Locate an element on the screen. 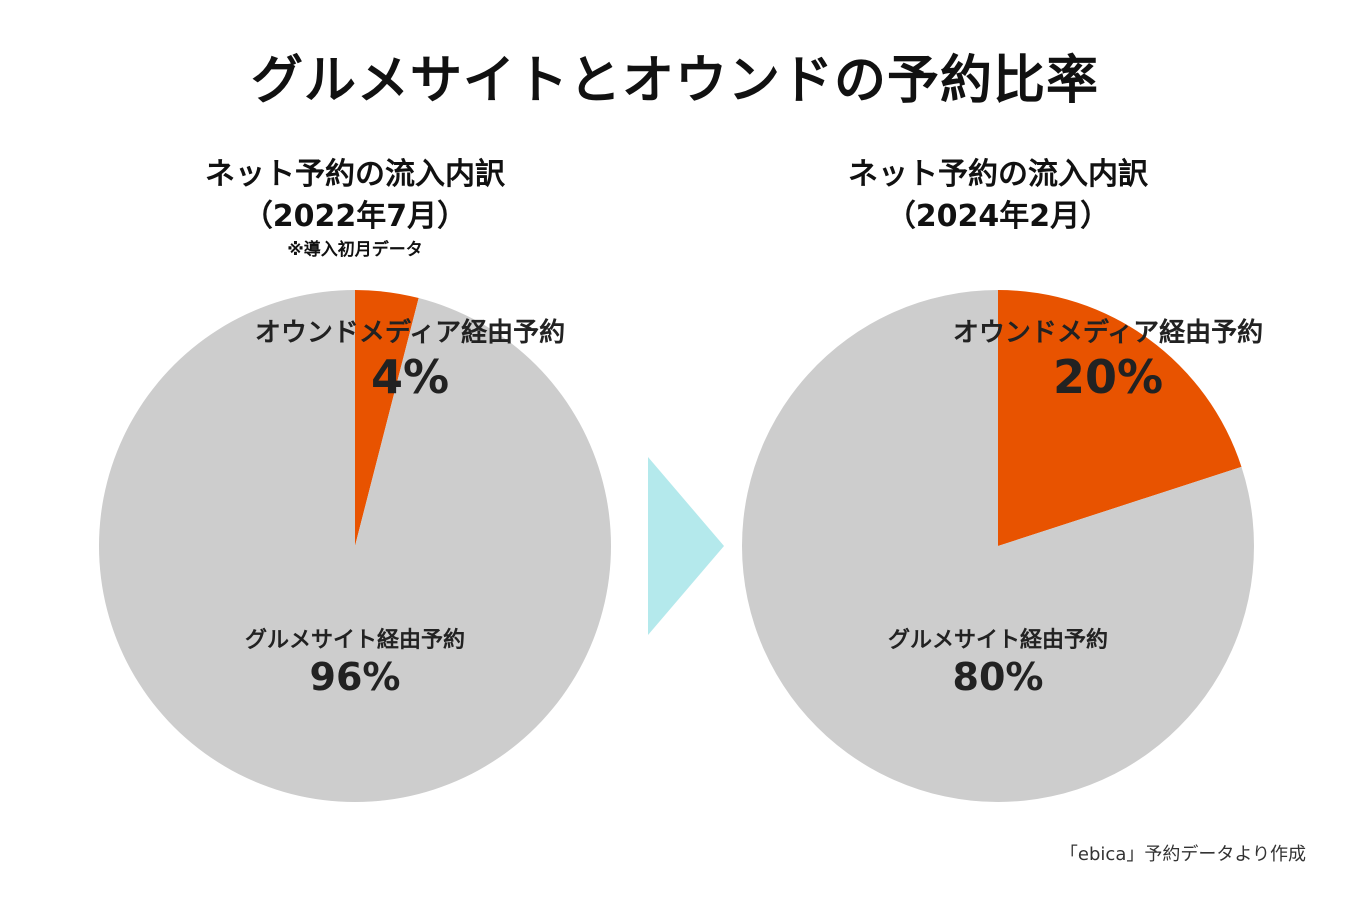  slice-value-owned-left: 4% is located at coordinates (410, 377).